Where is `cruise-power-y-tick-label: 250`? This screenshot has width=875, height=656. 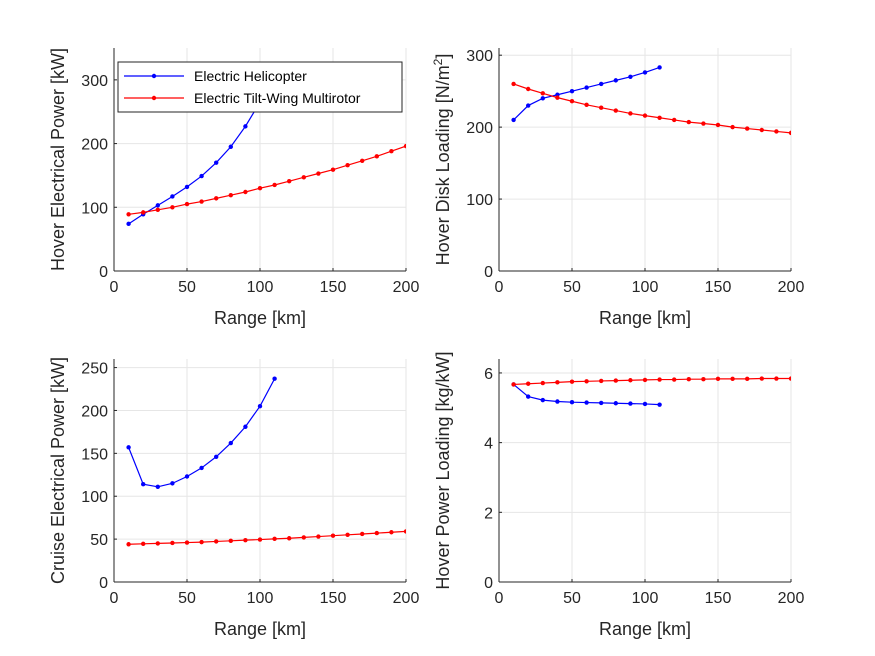 cruise-power-y-tick-label: 250 is located at coordinates (94, 369).